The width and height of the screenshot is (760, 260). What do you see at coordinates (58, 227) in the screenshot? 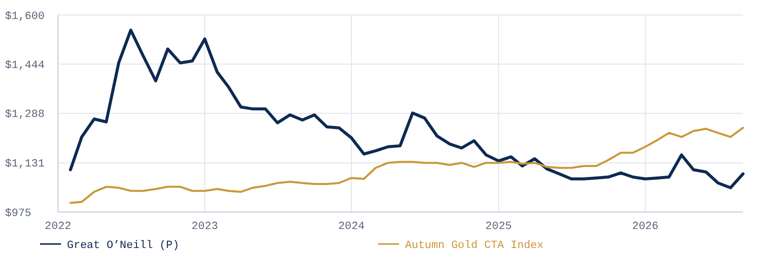
I see `x-tick-label: 2022` at bounding box center [58, 227].